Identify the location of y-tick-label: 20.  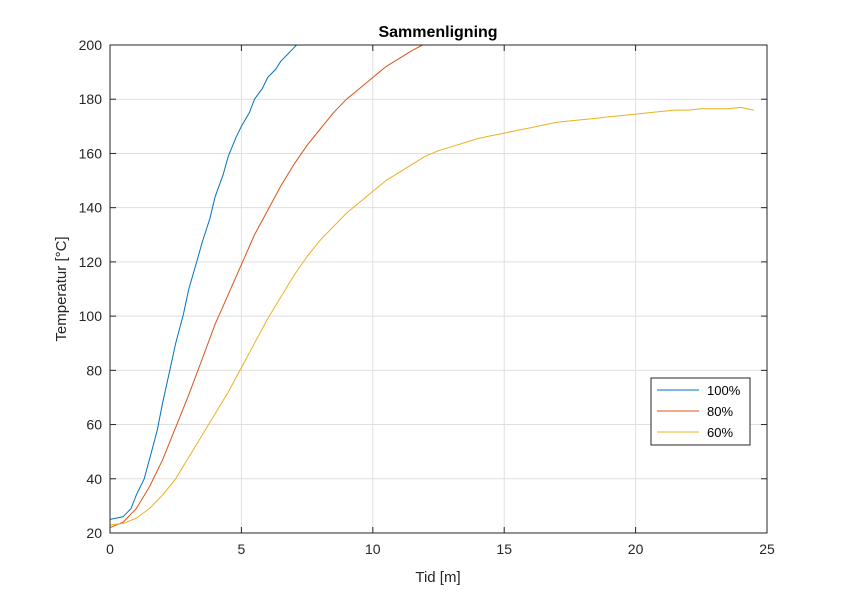
(94, 533).